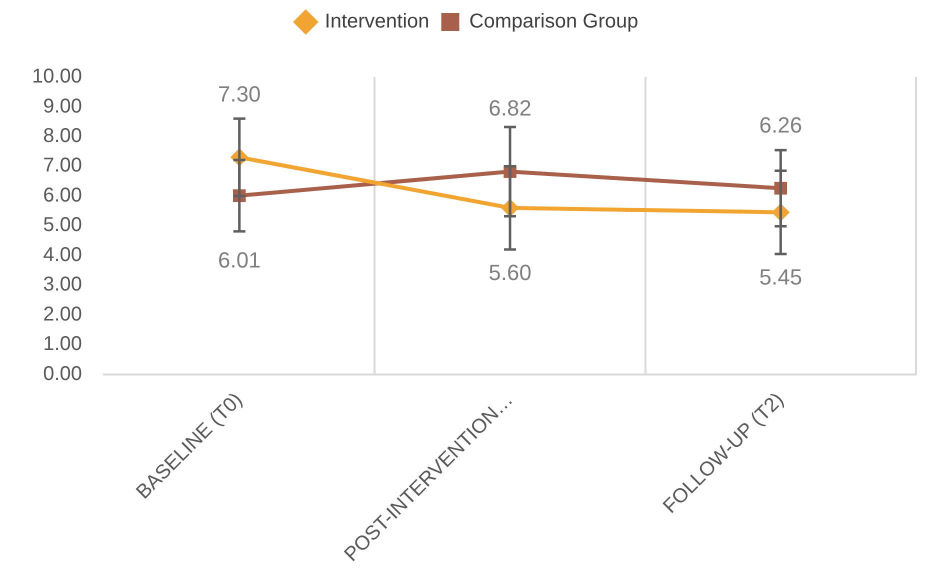 The height and width of the screenshot is (581, 925). Describe the element at coordinates (62, 195) in the screenshot. I see `y-tick-label: 6.00` at that location.